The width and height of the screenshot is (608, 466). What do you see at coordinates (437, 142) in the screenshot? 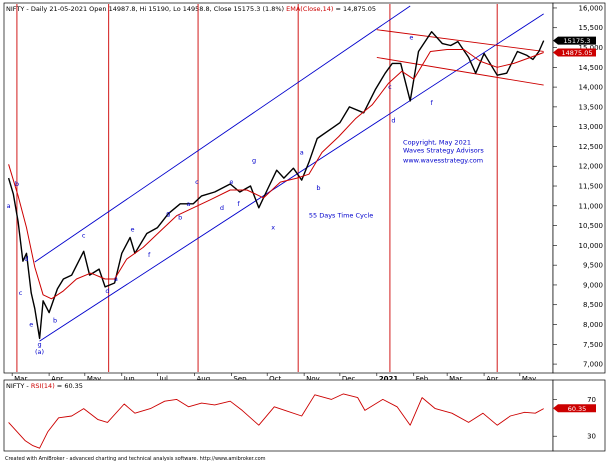
I see `annotation-0: Copyright, May 2021` at bounding box center [437, 142].